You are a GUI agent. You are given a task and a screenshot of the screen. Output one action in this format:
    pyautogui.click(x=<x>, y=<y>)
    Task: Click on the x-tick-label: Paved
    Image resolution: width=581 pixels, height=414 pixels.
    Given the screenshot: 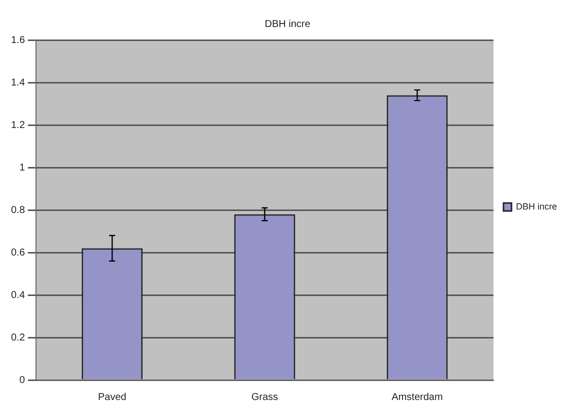 What is the action you would take?
    pyautogui.click(x=112, y=397)
    